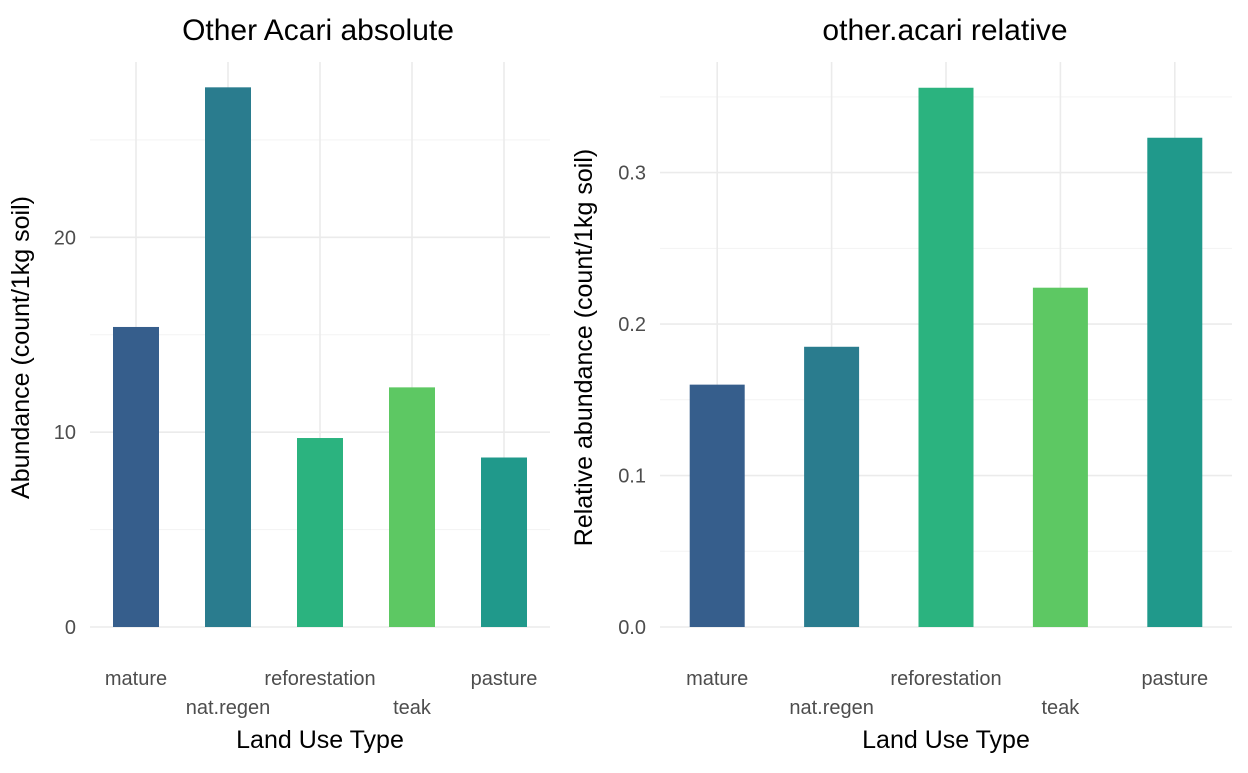 The height and width of the screenshot is (773, 1248). What do you see at coordinates (632, 174) in the screenshot?
I see `y-tick-label: 0.3` at bounding box center [632, 174].